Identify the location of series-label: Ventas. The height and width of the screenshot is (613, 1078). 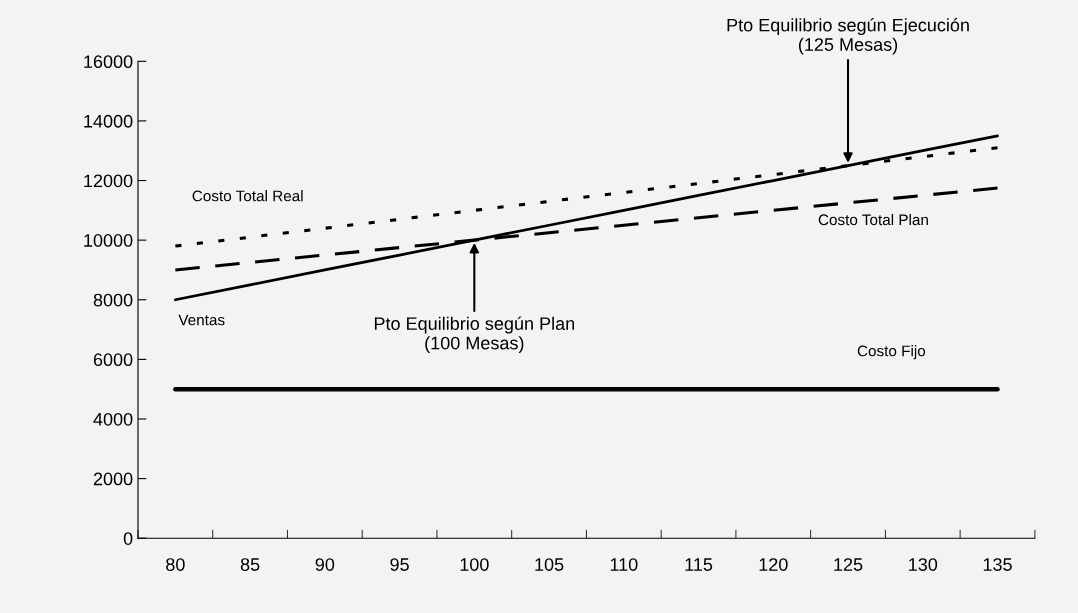
(201, 320).